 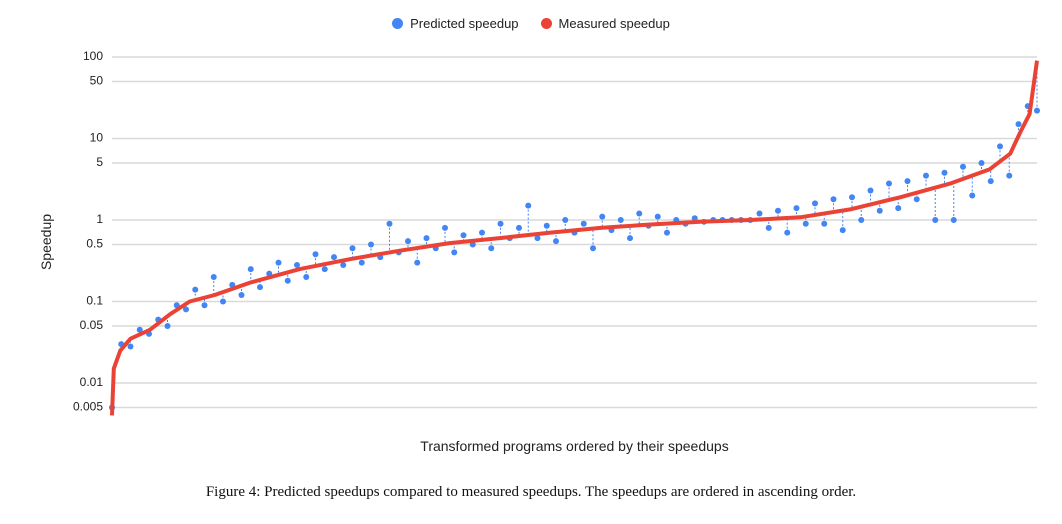 What do you see at coordinates (398, 23) in the screenshot?
I see `predicted-marker-icon` at bounding box center [398, 23].